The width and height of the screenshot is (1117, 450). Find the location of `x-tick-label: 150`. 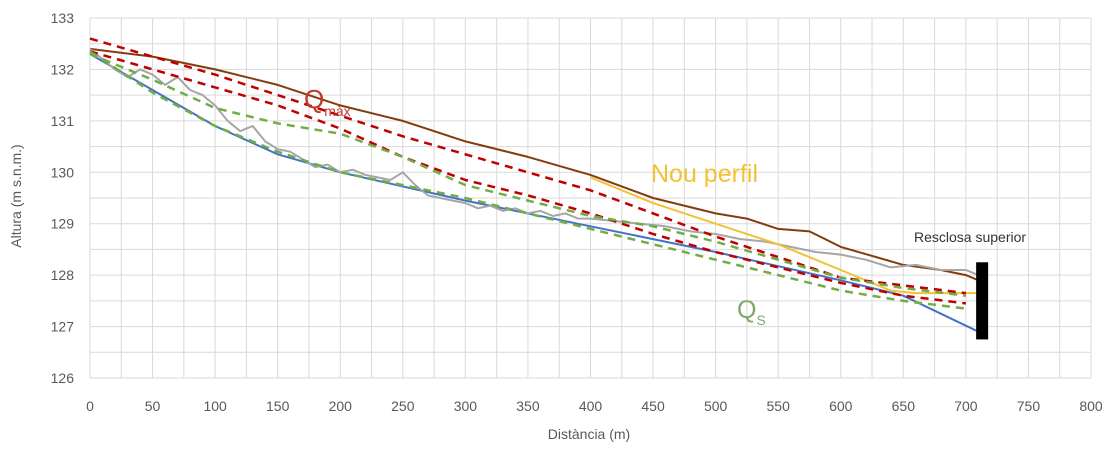

x-tick-label: 150 is located at coordinates (278, 406).